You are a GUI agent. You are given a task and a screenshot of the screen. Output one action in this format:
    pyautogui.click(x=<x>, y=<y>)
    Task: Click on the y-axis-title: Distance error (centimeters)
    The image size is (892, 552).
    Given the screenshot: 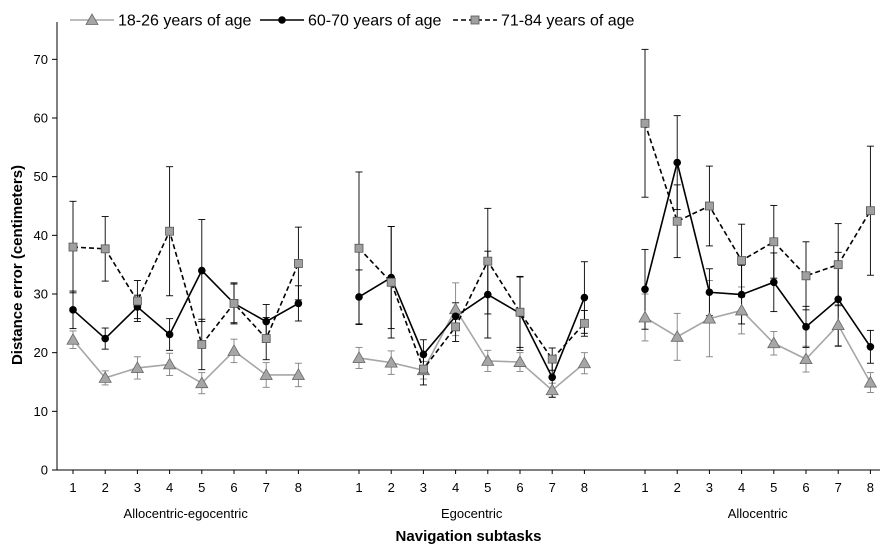 What is the action you would take?
    pyautogui.click(x=17, y=265)
    